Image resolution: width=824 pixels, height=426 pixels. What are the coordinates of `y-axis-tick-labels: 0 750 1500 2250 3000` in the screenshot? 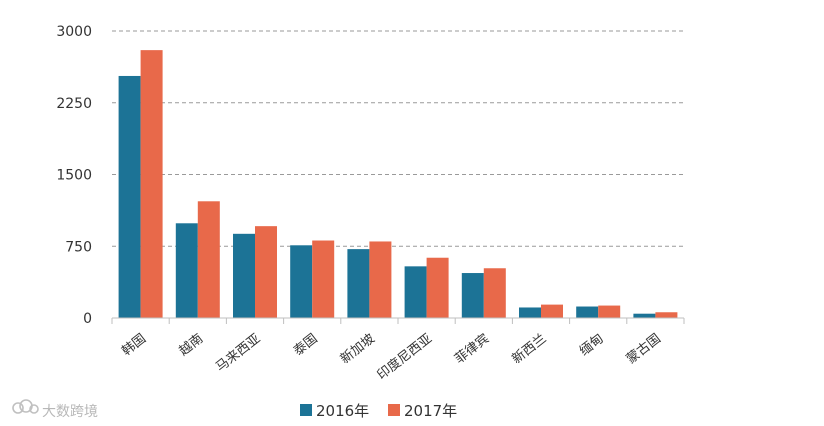 It's located at (74, 175).